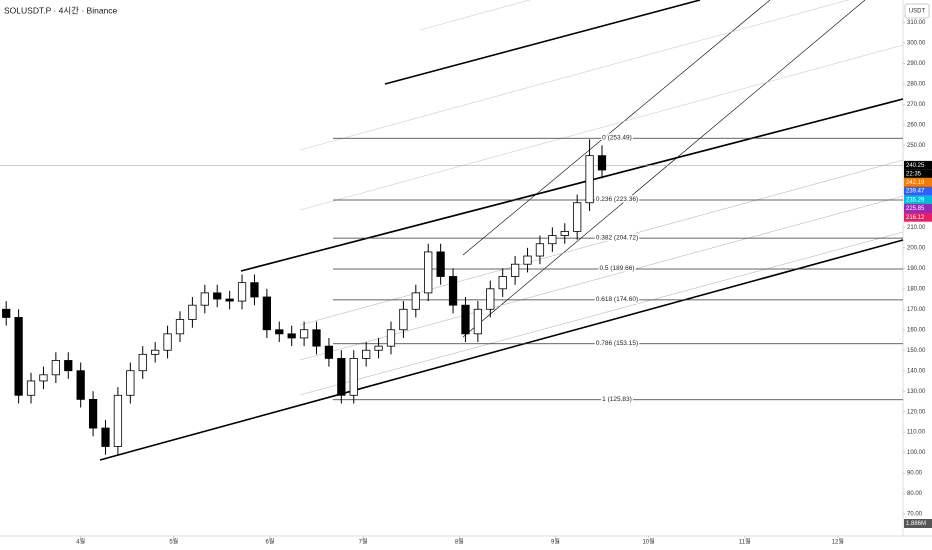  I want to click on x-tick-label: 11월, so click(745, 542).